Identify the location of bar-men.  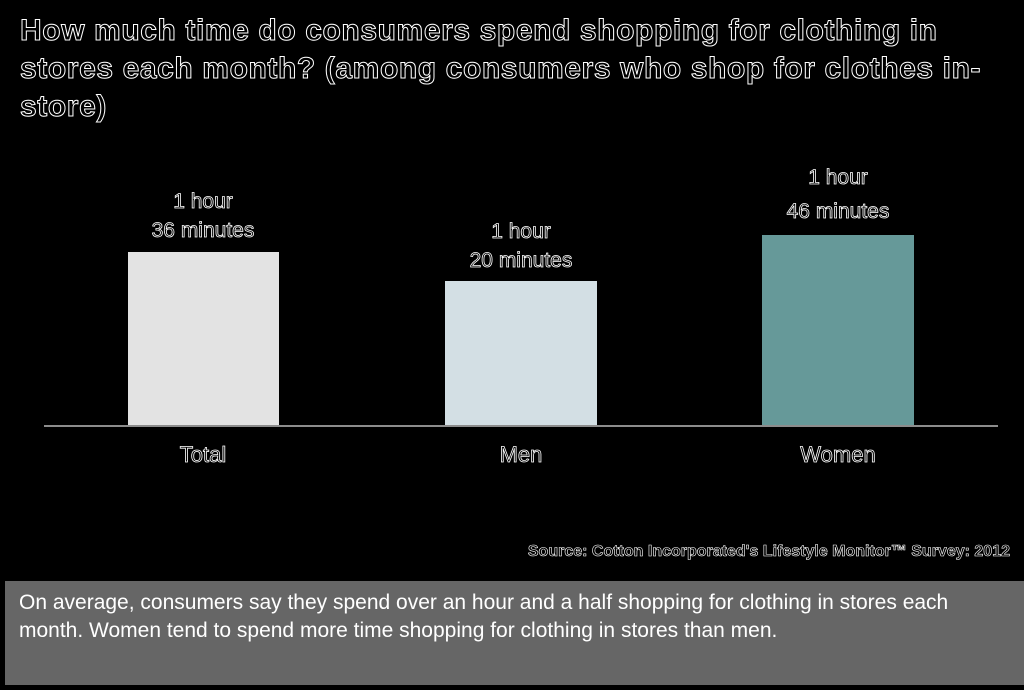
(521, 353).